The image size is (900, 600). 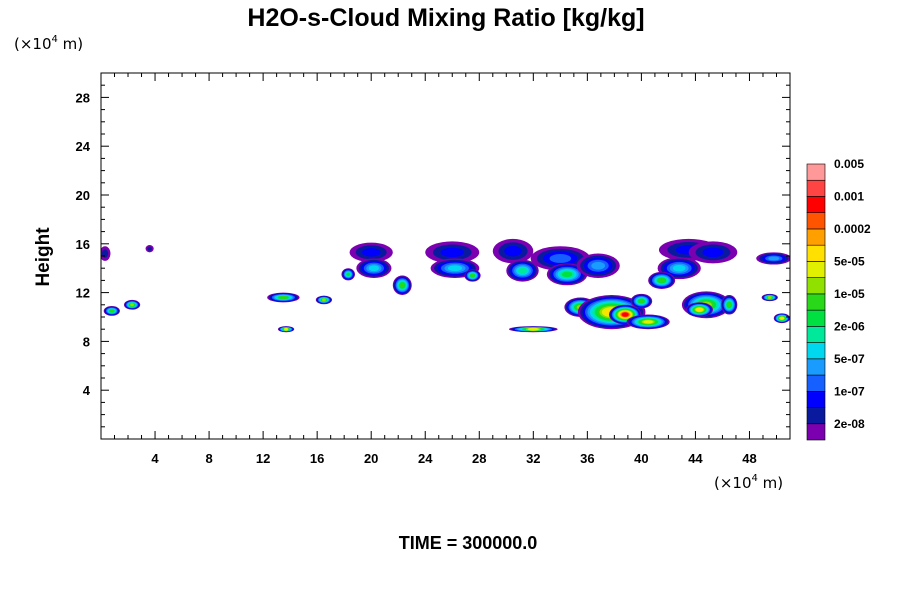 I want to click on x-unit-label: (×104 m), so click(x=748, y=482).